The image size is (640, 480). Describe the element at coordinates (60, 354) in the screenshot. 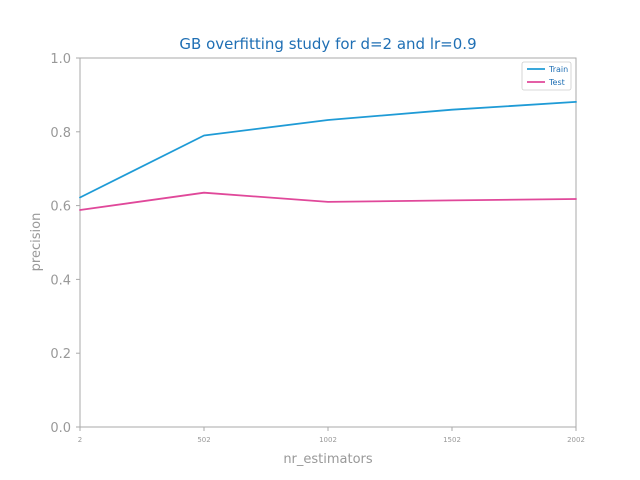

I see `y-tick-label: 0.2` at that location.